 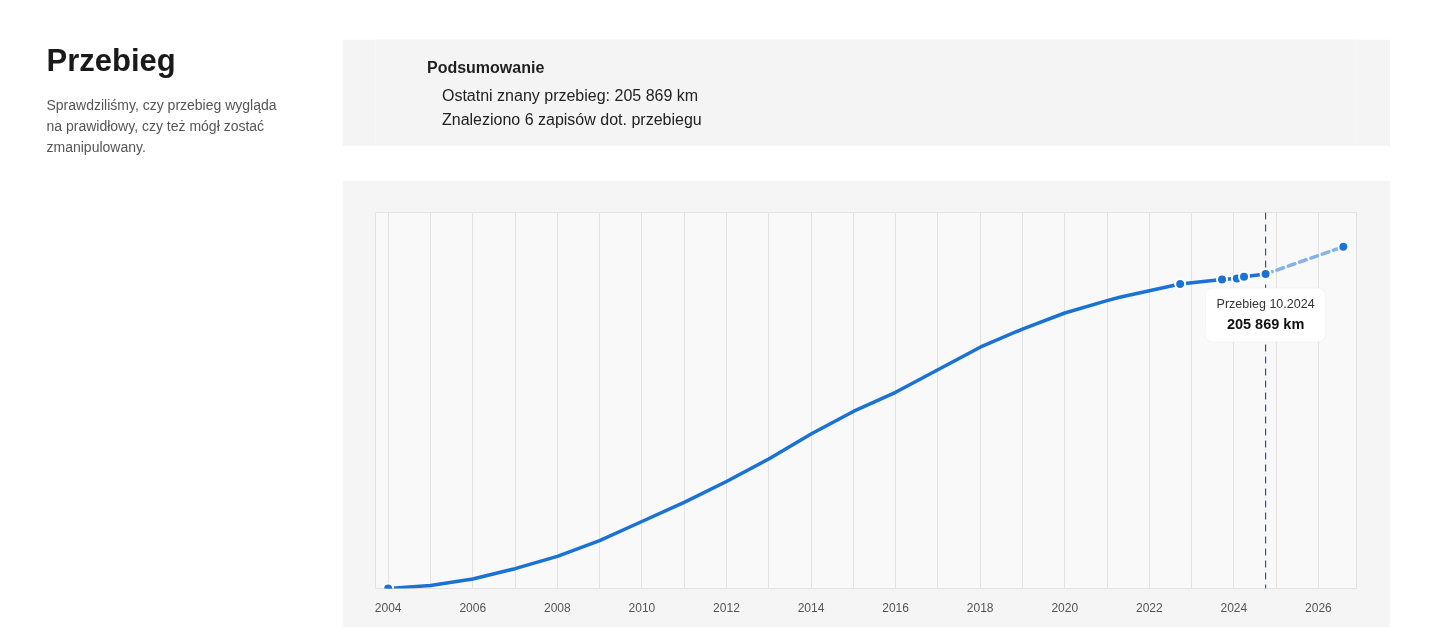 What do you see at coordinates (1234, 607) in the screenshot?
I see `x-tick-label: 2024` at bounding box center [1234, 607].